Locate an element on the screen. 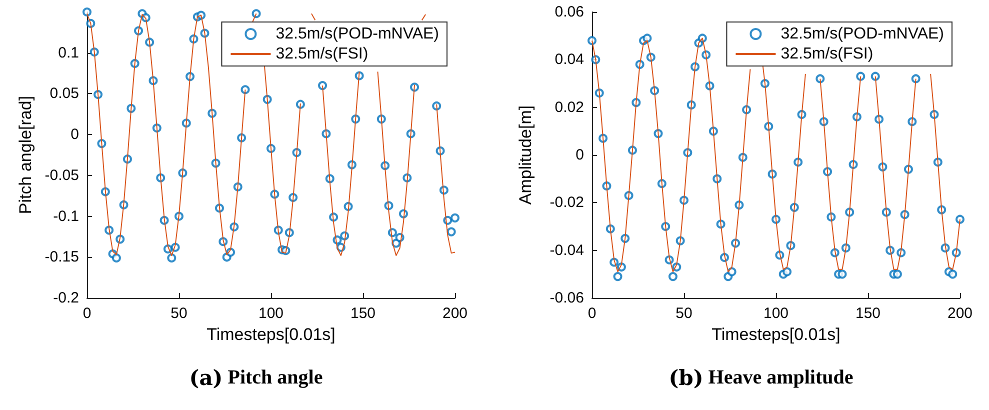  y-tick-label: -0.02 is located at coordinates (567, 203).